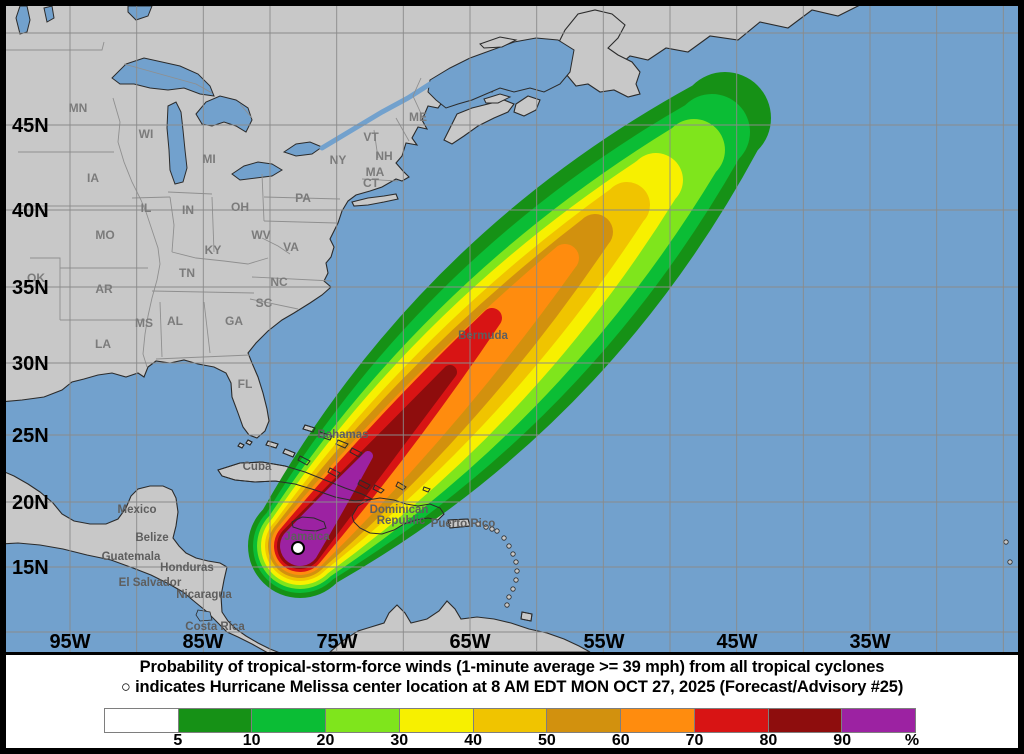  Describe the element at coordinates (264, 303) in the screenshot. I see `state-label: SC` at that location.